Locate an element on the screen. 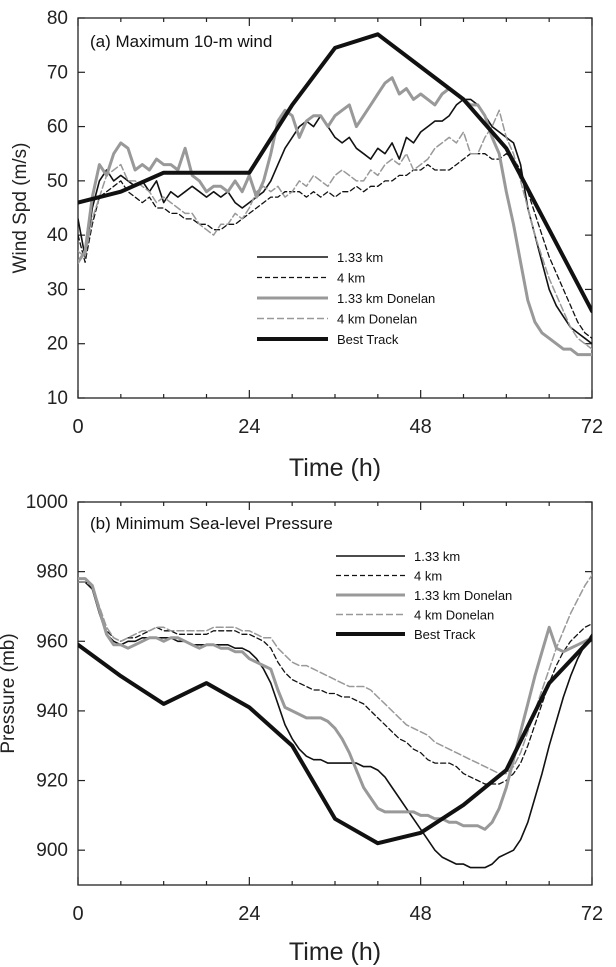 The height and width of the screenshot is (967, 616). y-axis-title: Wind Spd (m/s) is located at coordinates (20, 208).